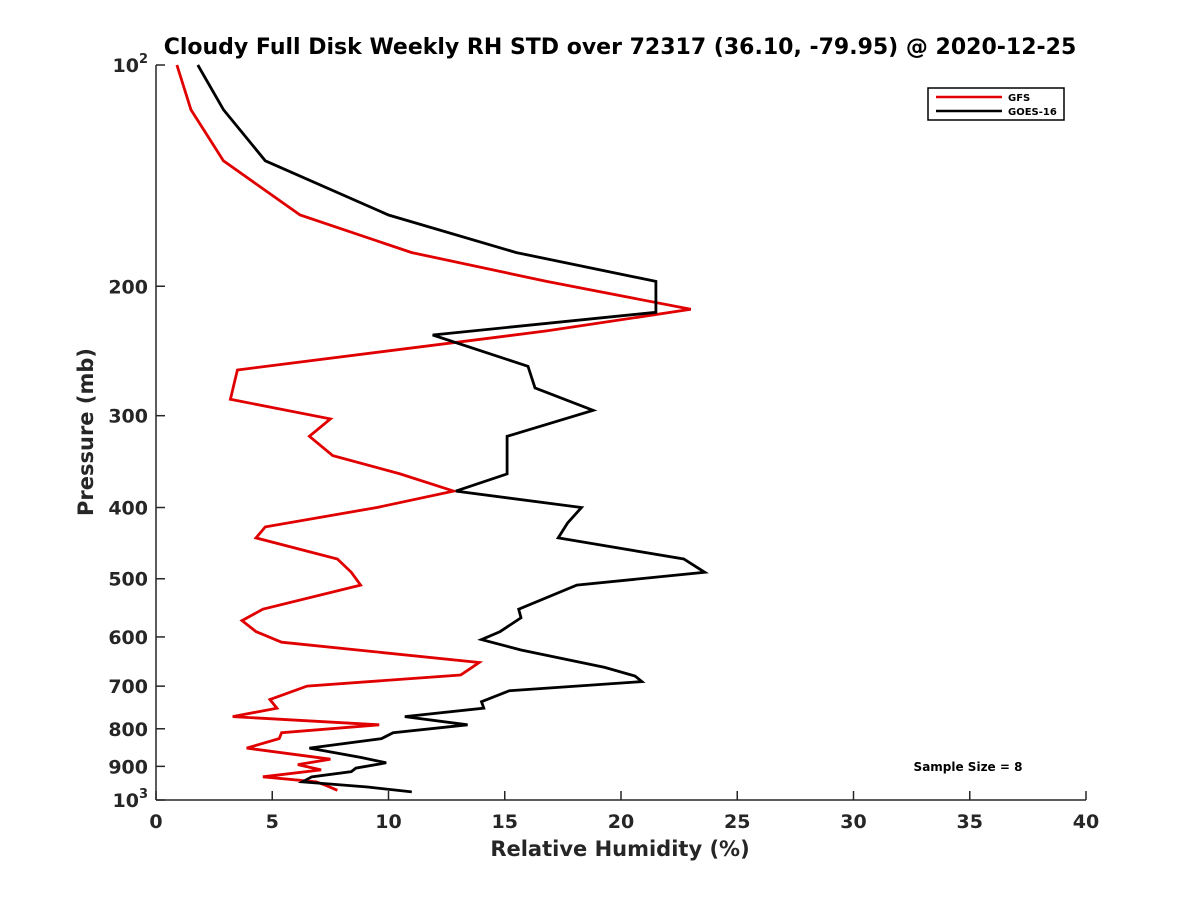  What do you see at coordinates (388, 822) in the screenshot?
I see `x-tick-label: 10` at bounding box center [388, 822].